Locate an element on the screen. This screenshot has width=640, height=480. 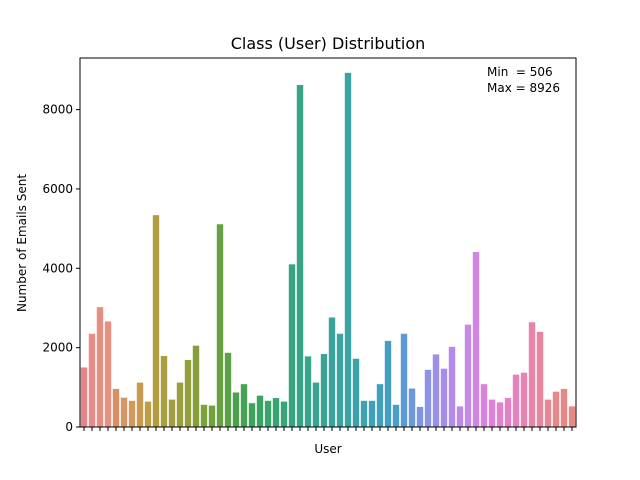
max-annotation: Max = 8926 is located at coordinates (523, 88).